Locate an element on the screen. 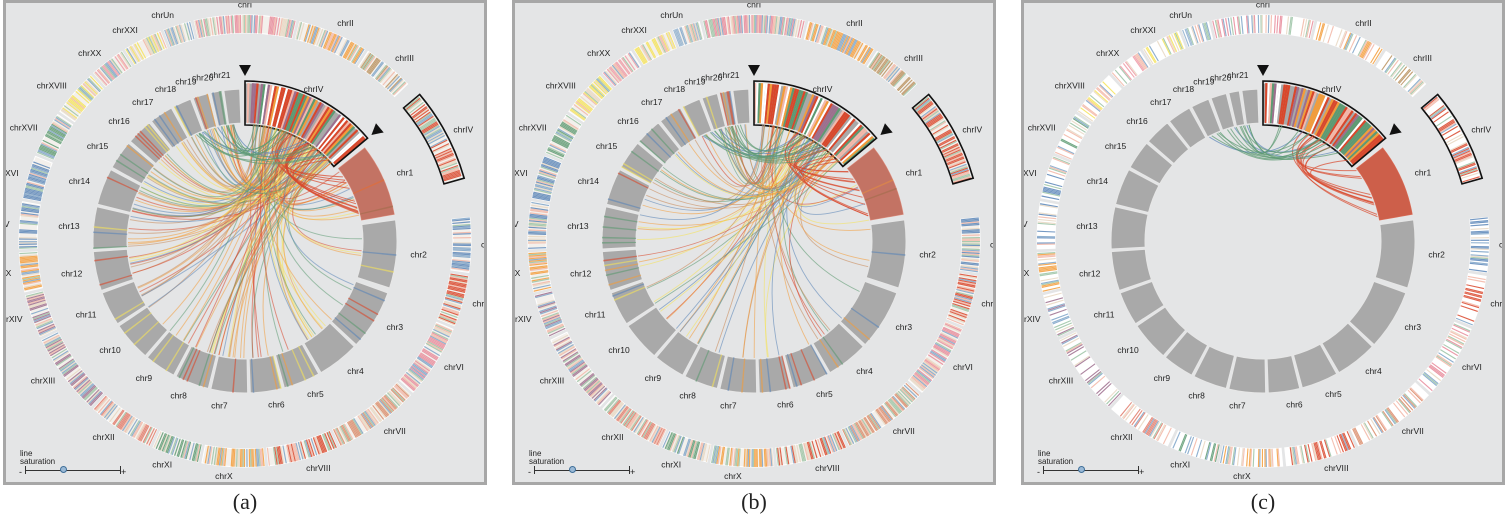 The image size is (1512, 519). outer-chromosome-chrVI: chrVI is located at coordinates (1449, 357).